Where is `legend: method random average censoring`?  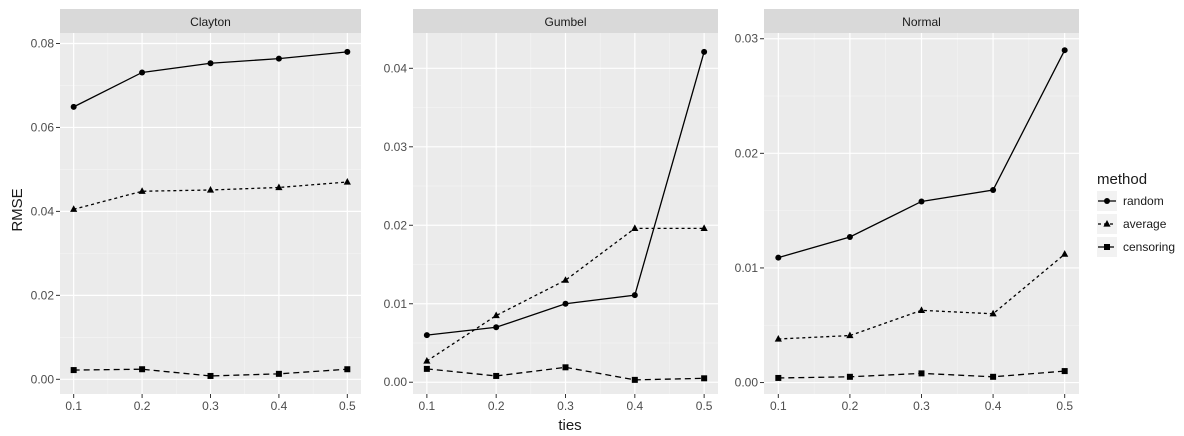
legend: method random average censoring is located at coordinates (1136, 214).